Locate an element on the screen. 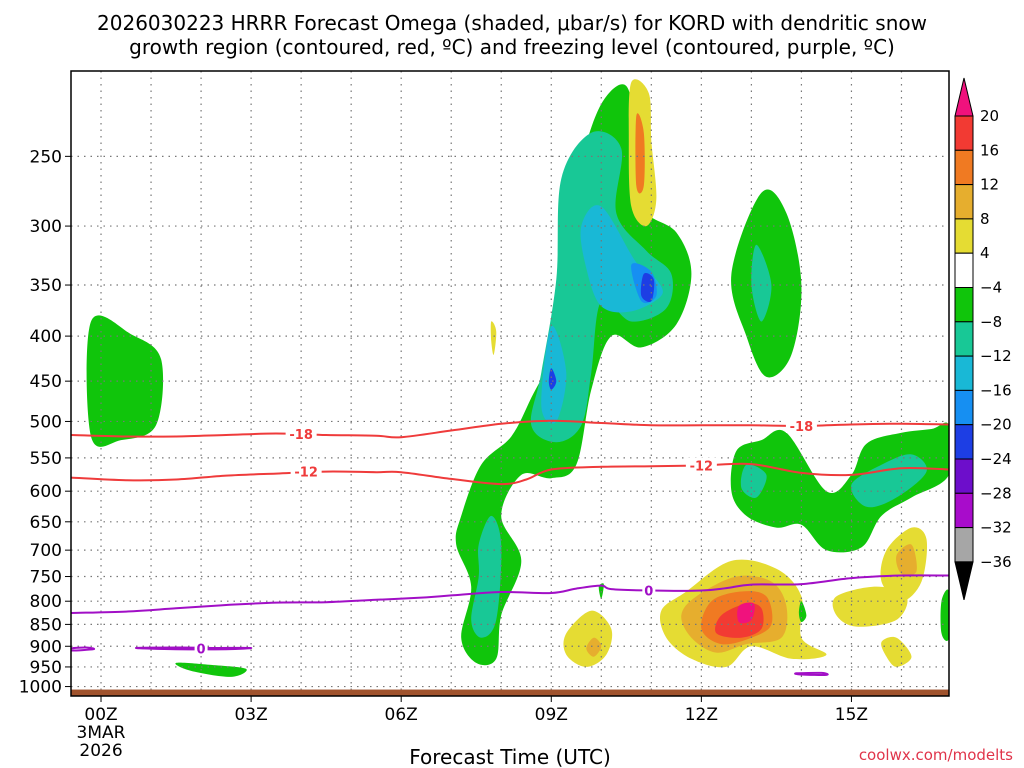 Image resolution: width=1024 pixels, height=768 pixels. colorbar-tick-label: 12 is located at coordinates (989, 185).